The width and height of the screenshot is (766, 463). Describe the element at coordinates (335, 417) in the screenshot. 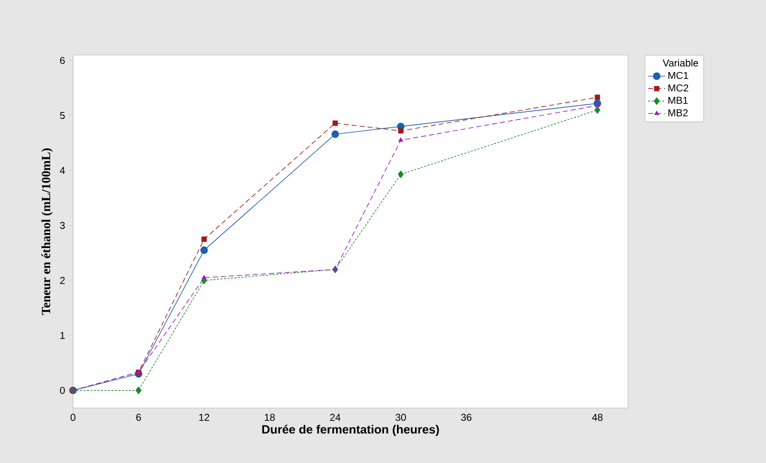

I see `x-tick-label: 24` at that location.